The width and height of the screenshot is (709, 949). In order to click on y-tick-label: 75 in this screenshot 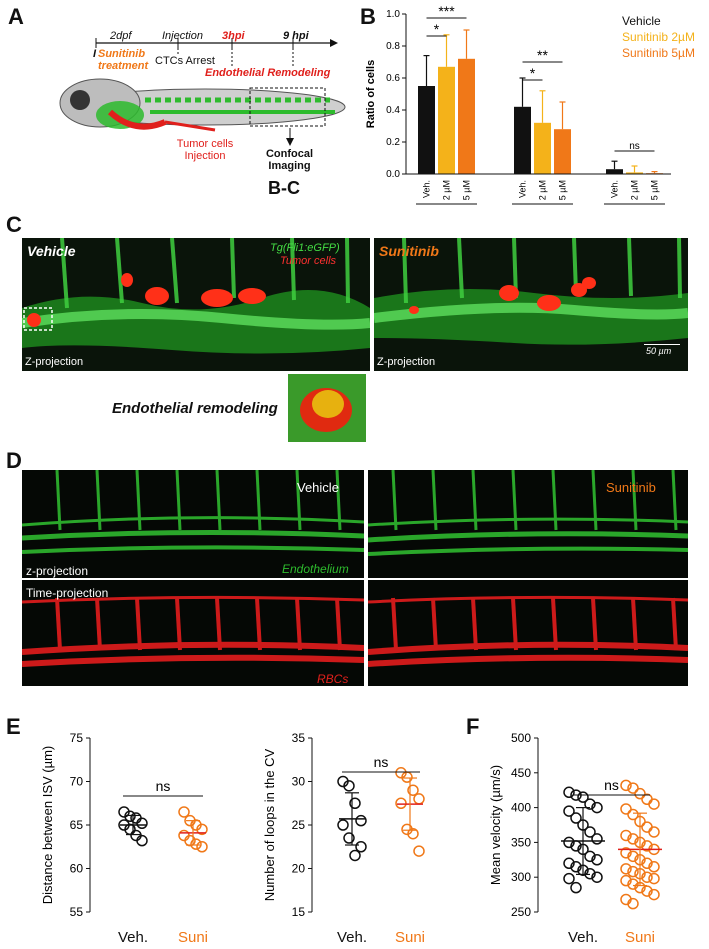, I will do `click(77, 738)`.